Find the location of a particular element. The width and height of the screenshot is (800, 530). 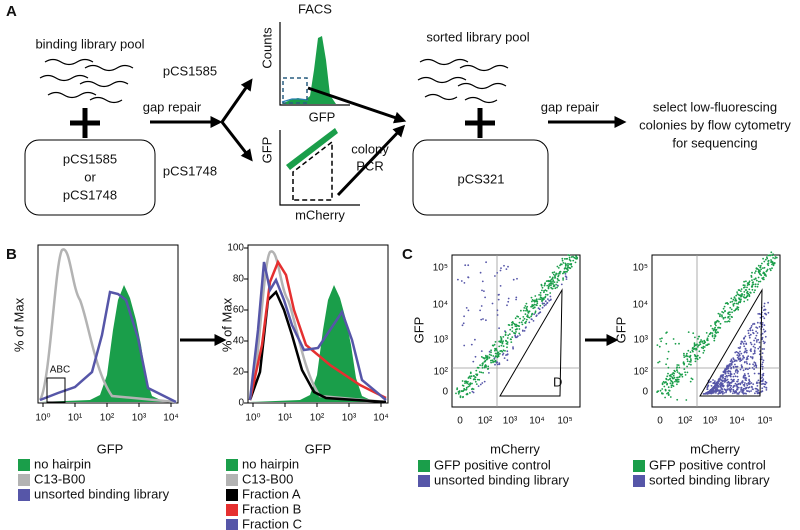

legend-label: no hairpin is located at coordinates (270, 463).